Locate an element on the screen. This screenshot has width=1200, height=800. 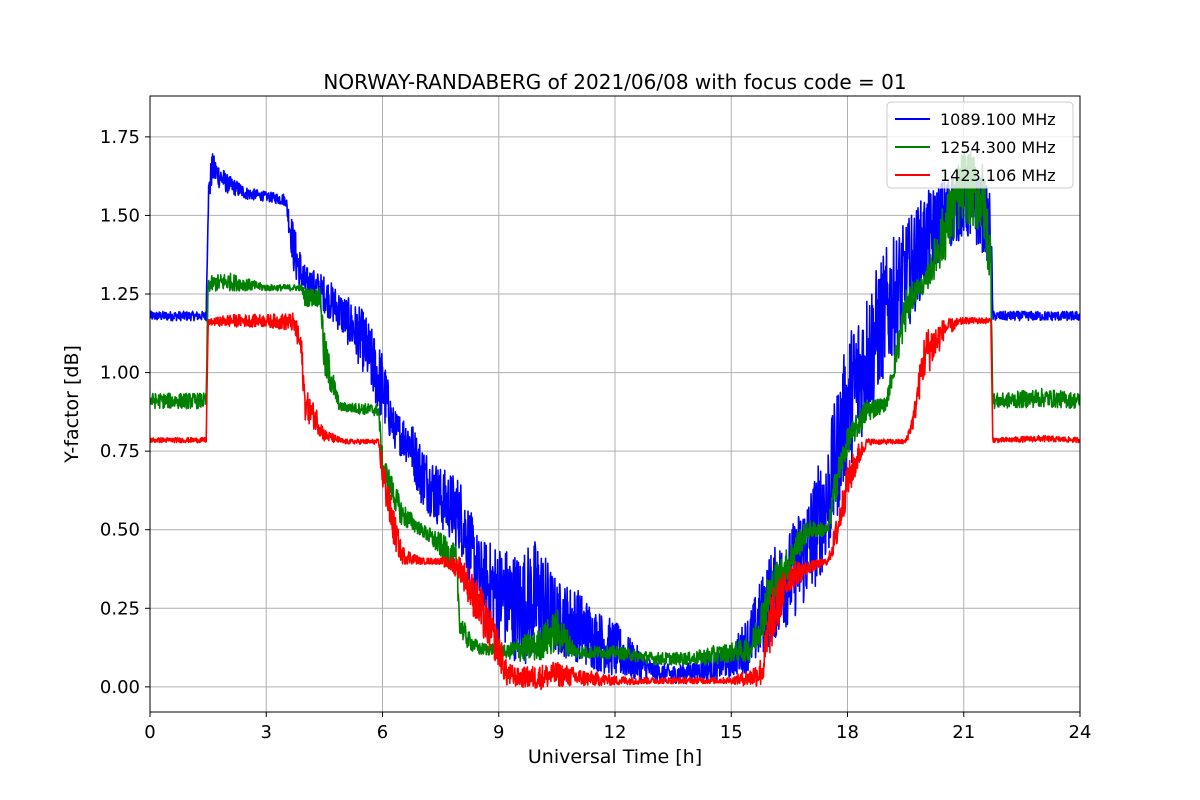
x-tick-label: 0 is located at coordinates (149, 732).